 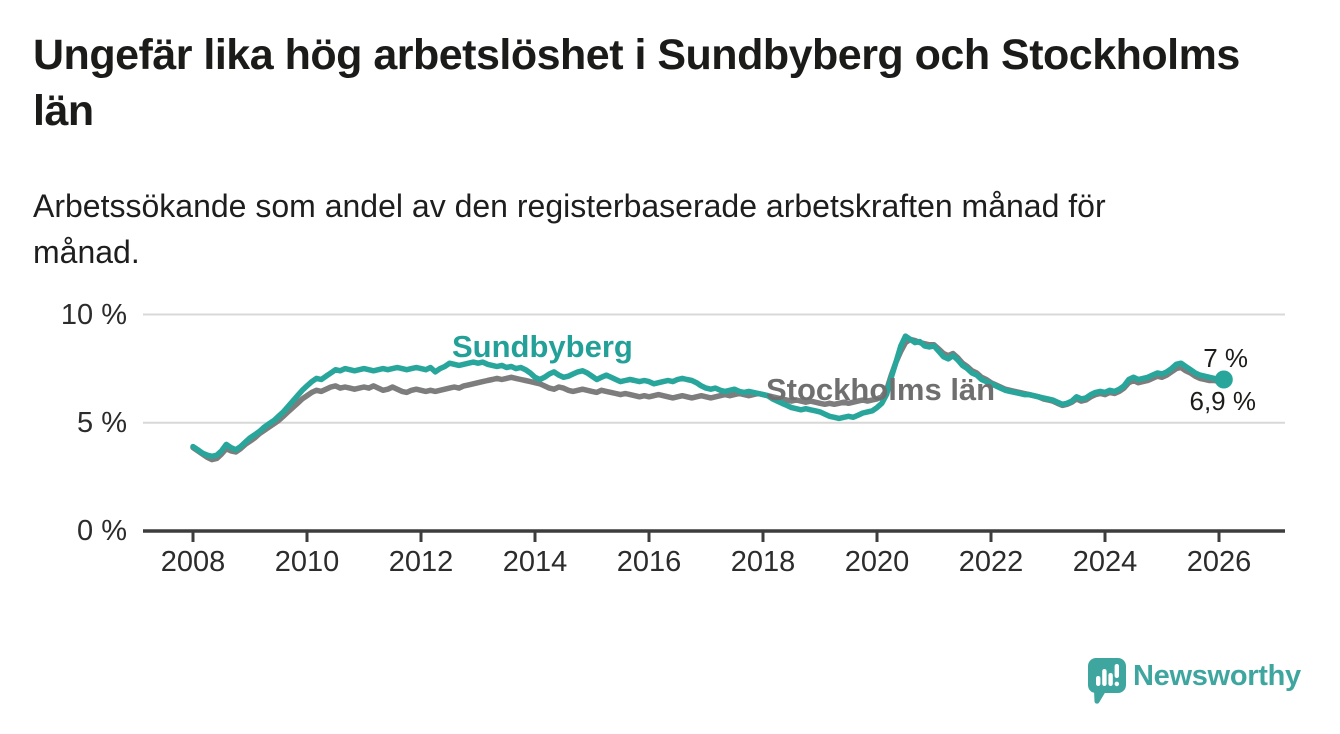 What do you see at coordinates (1098, 681) in the screenshot?
I see `bar-small` at bounding box center [1098, 681].